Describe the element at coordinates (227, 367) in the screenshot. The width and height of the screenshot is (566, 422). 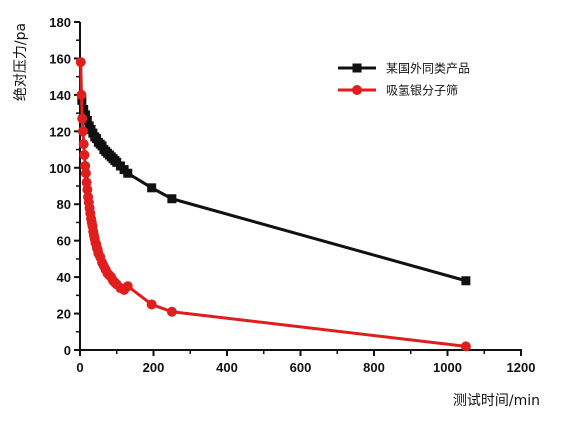
I see `x-tick-label: 400` at that location.